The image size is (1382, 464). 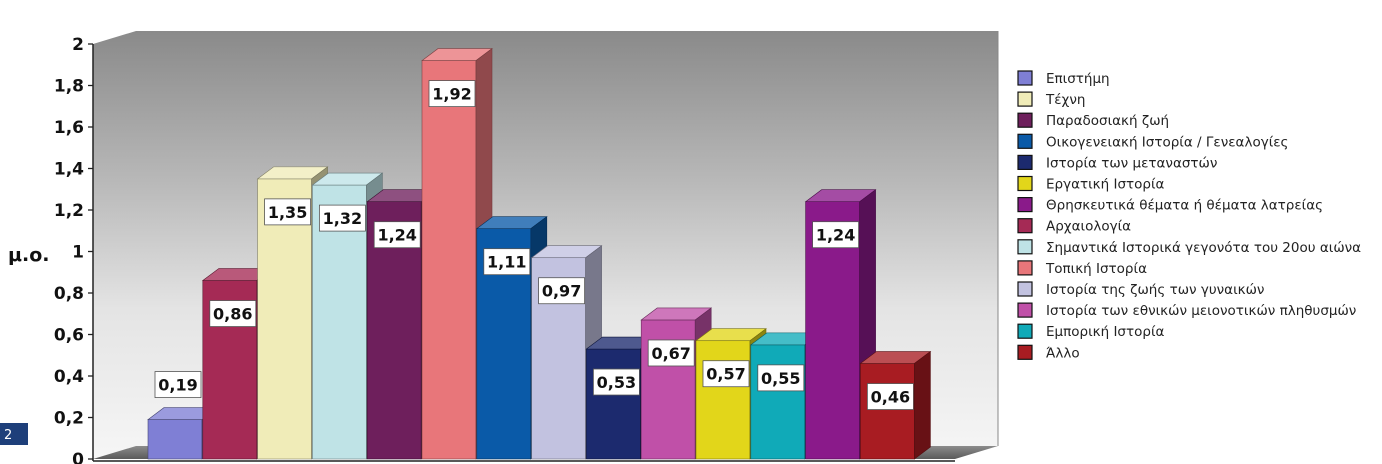 I want to click on data-label: 0,53, so click(x=616, y=382).